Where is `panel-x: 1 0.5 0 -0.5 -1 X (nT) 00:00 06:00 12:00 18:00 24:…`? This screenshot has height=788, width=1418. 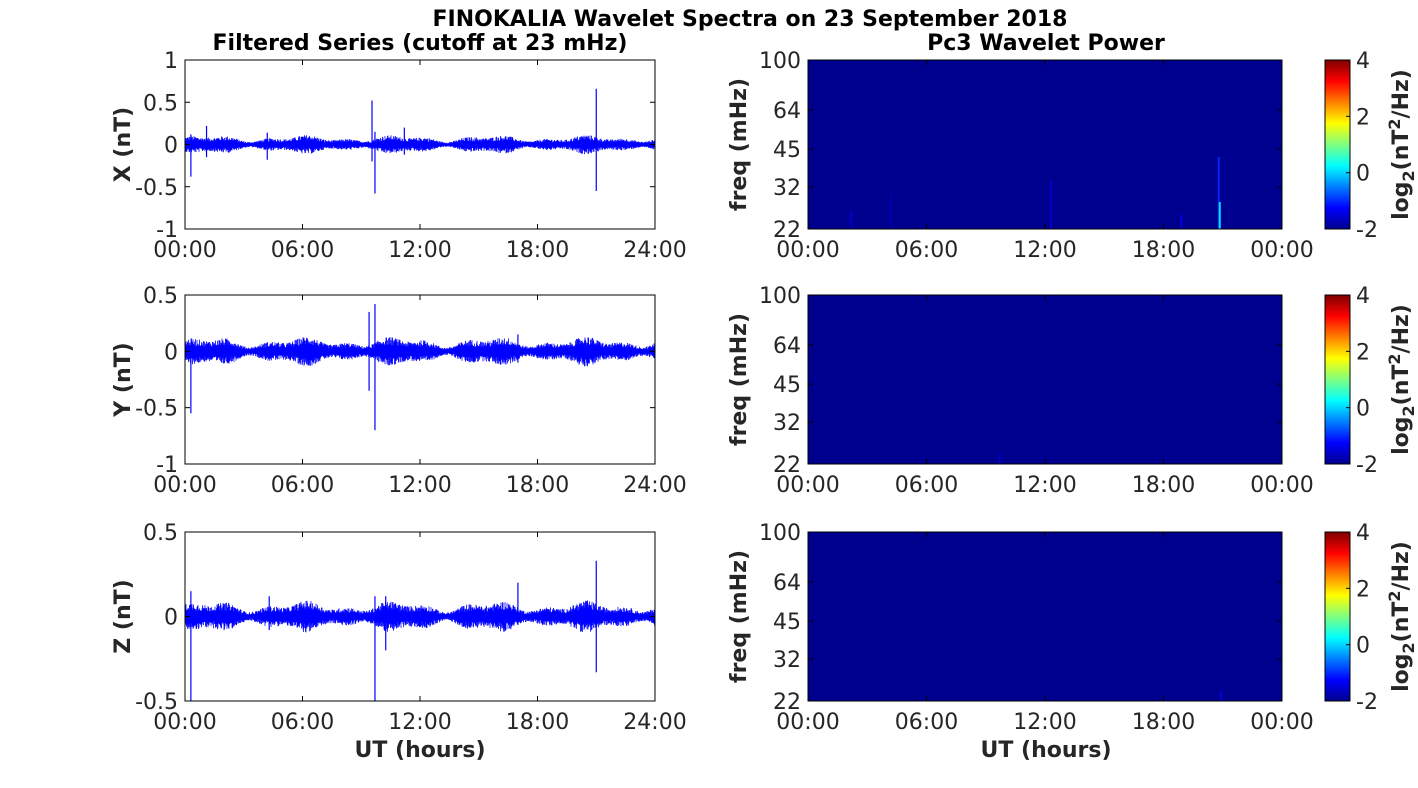 panel-x: 1 0.5 0 -0.5 -1 X (nT) 00:00 06:00 12:00 18:00 24:… is located at coordinates (399, 156).